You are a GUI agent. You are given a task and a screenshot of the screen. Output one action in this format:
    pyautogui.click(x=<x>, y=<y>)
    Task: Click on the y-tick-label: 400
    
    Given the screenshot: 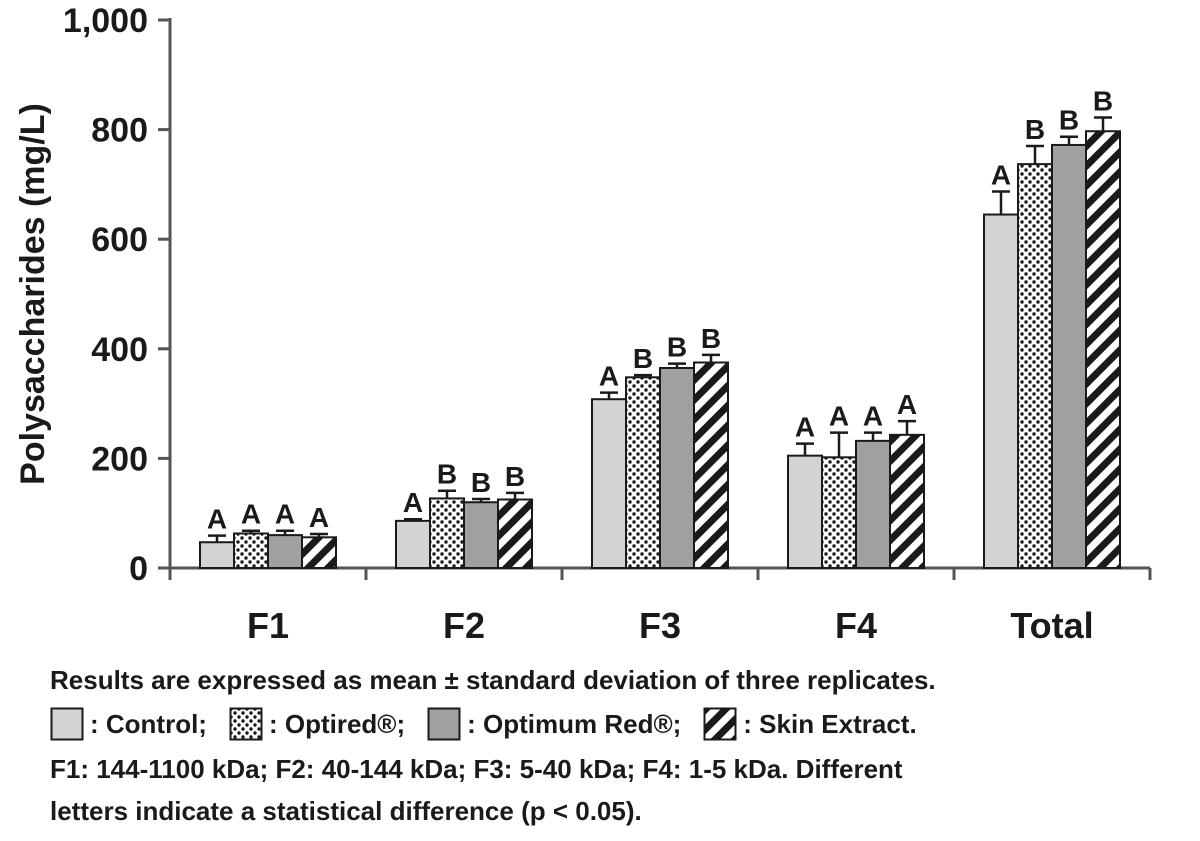 What is the action you would take?
    pyautogui.click(x=119, y=350)
    